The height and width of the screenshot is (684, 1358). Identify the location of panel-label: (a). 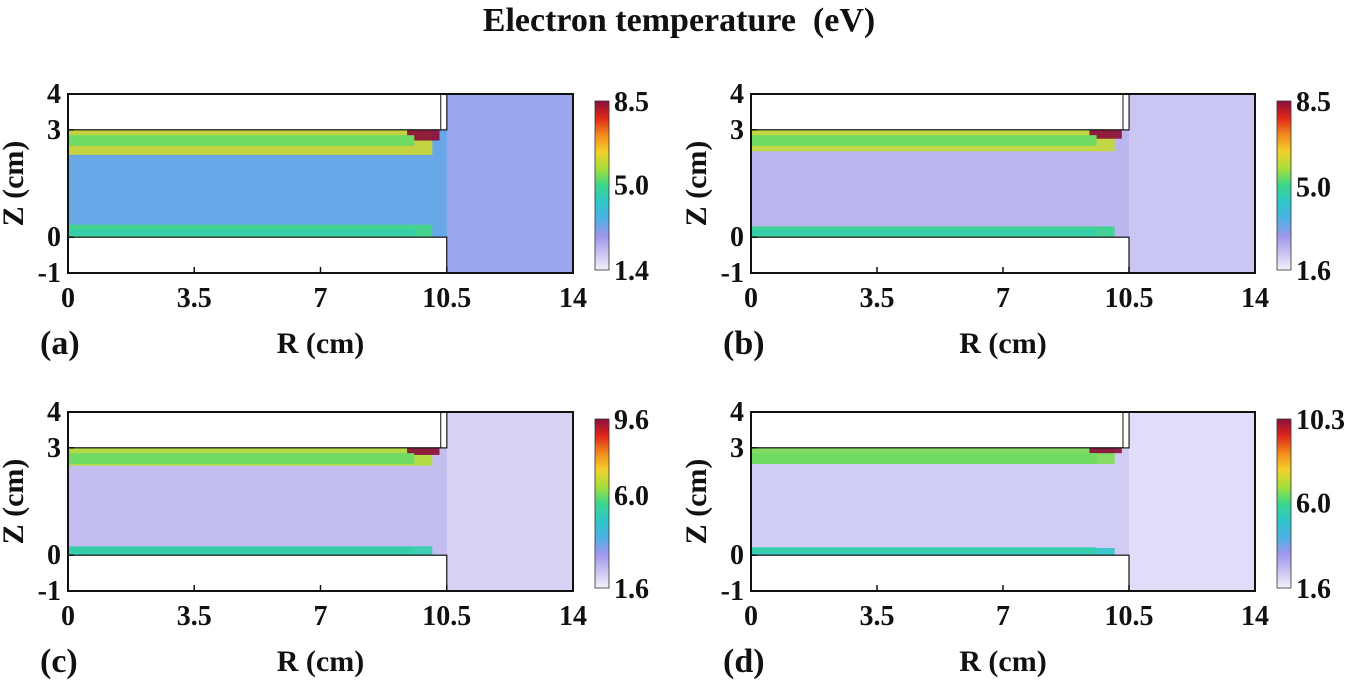
(60, 343).